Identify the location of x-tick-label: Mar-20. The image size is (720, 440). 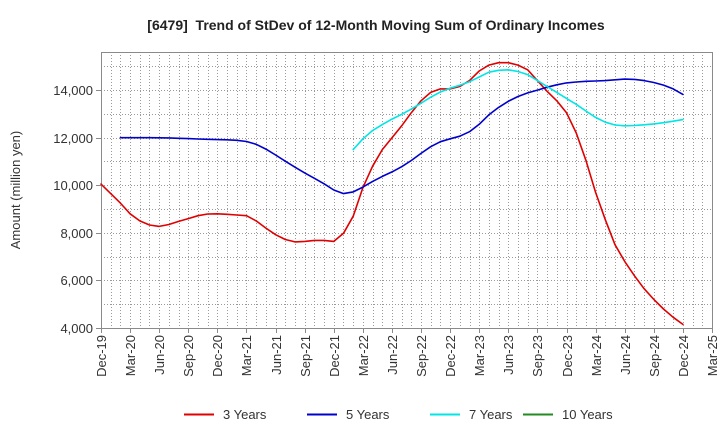
(130, 355).